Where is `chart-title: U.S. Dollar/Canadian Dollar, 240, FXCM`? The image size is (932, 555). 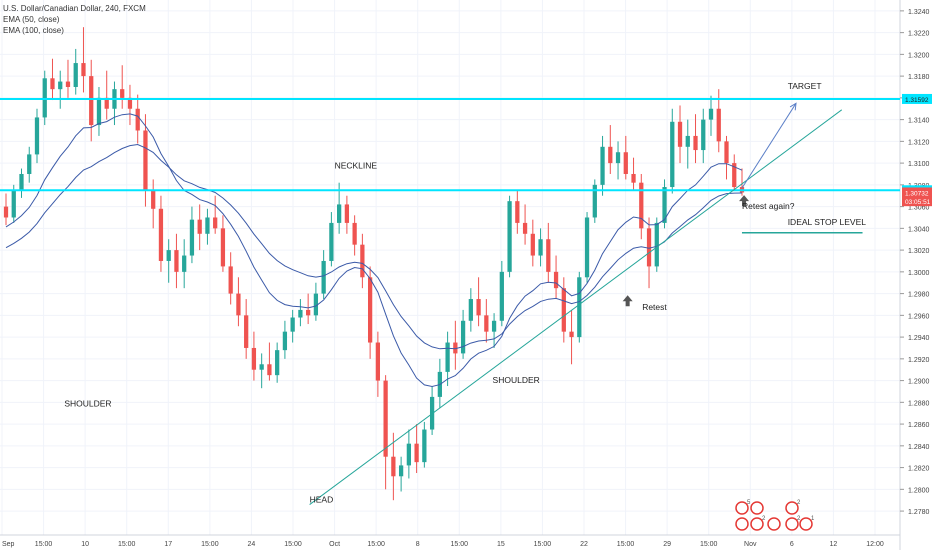 chart-title: U.S. Dollar/Canadian Dollar, 240, FXCM is located at coordinates (74, 8).